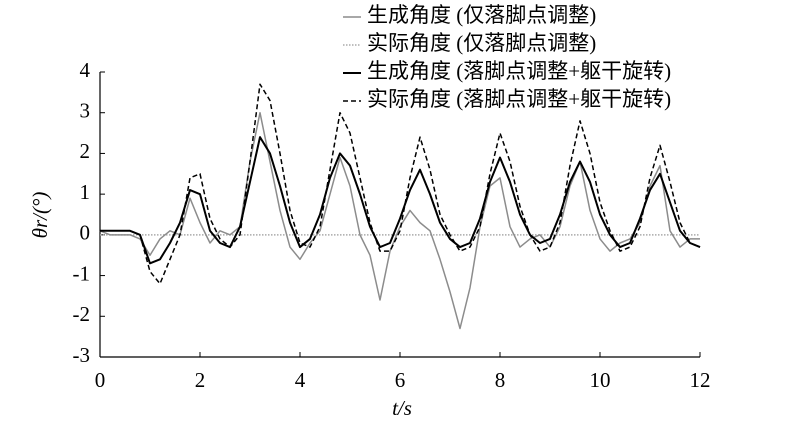 The width and height of the screenshot is (800, 428). I want to click on x-axis-label: t/s, so click(402, 408).